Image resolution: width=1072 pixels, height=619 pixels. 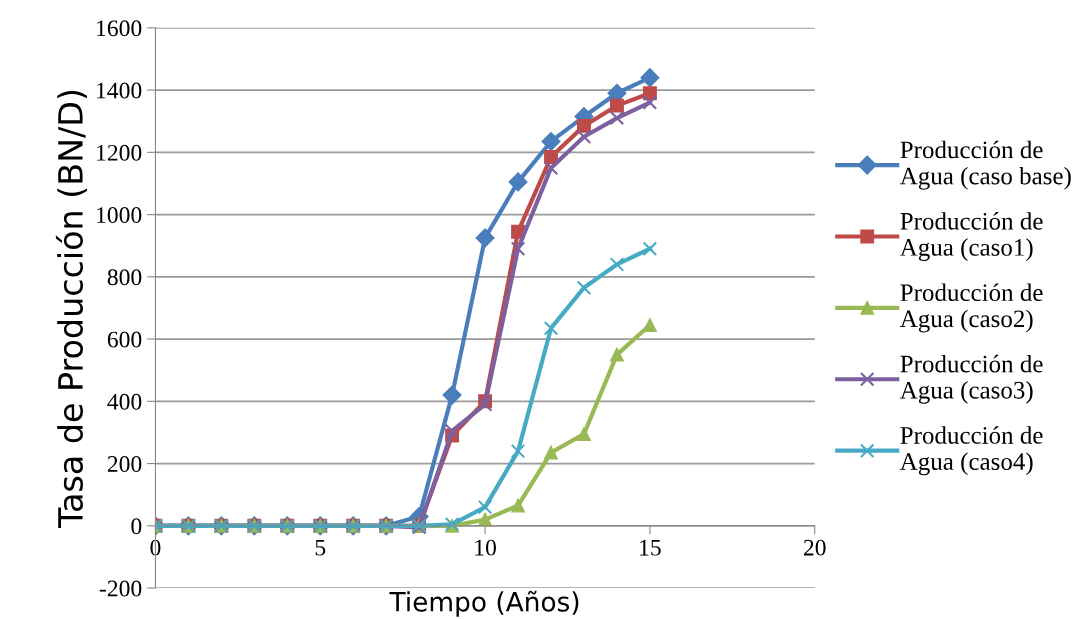 What do you see at coordinates (124, 401) in the screenshot?
I see `y-tick-label: 400` at bounding box center [124, 401].